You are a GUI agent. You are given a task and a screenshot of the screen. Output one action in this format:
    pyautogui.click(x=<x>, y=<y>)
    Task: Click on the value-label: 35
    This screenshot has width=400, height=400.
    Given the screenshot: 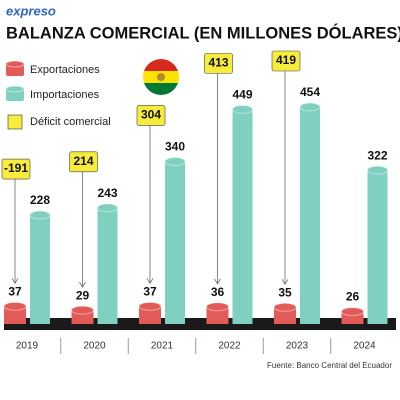 What is the action you would take?
    pyautogui.click(x=285, y=292)
    